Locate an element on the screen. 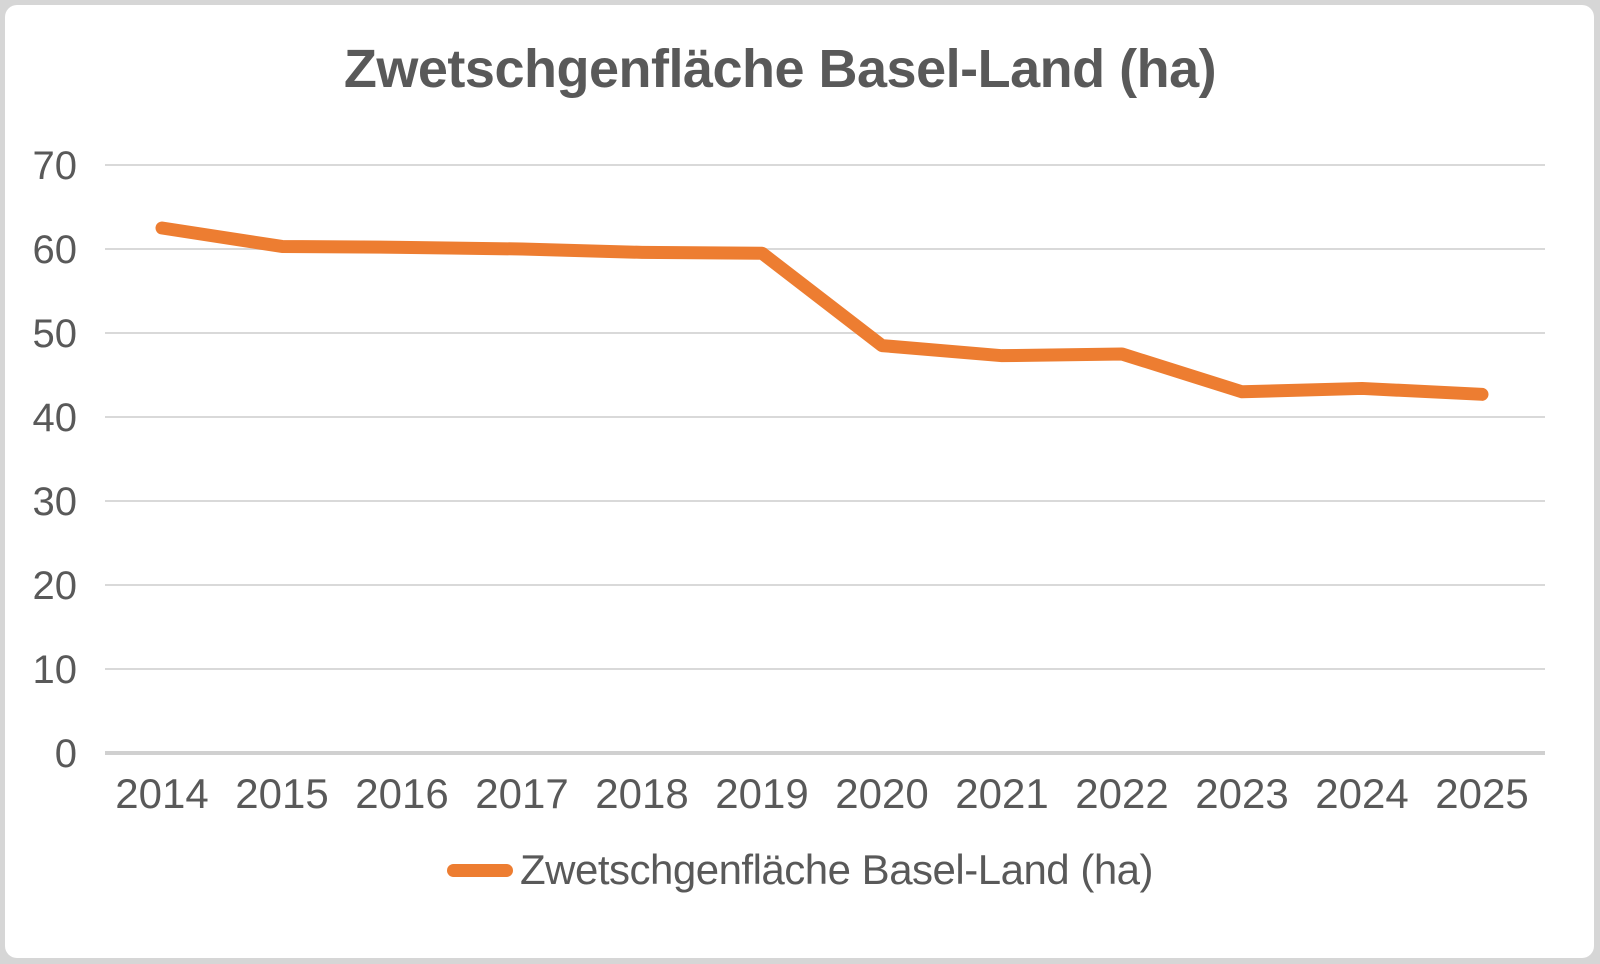 The width and height of the screenshot is (1600, 964). y-axis-tick-label: 60 is located at coordinates (55, 250).